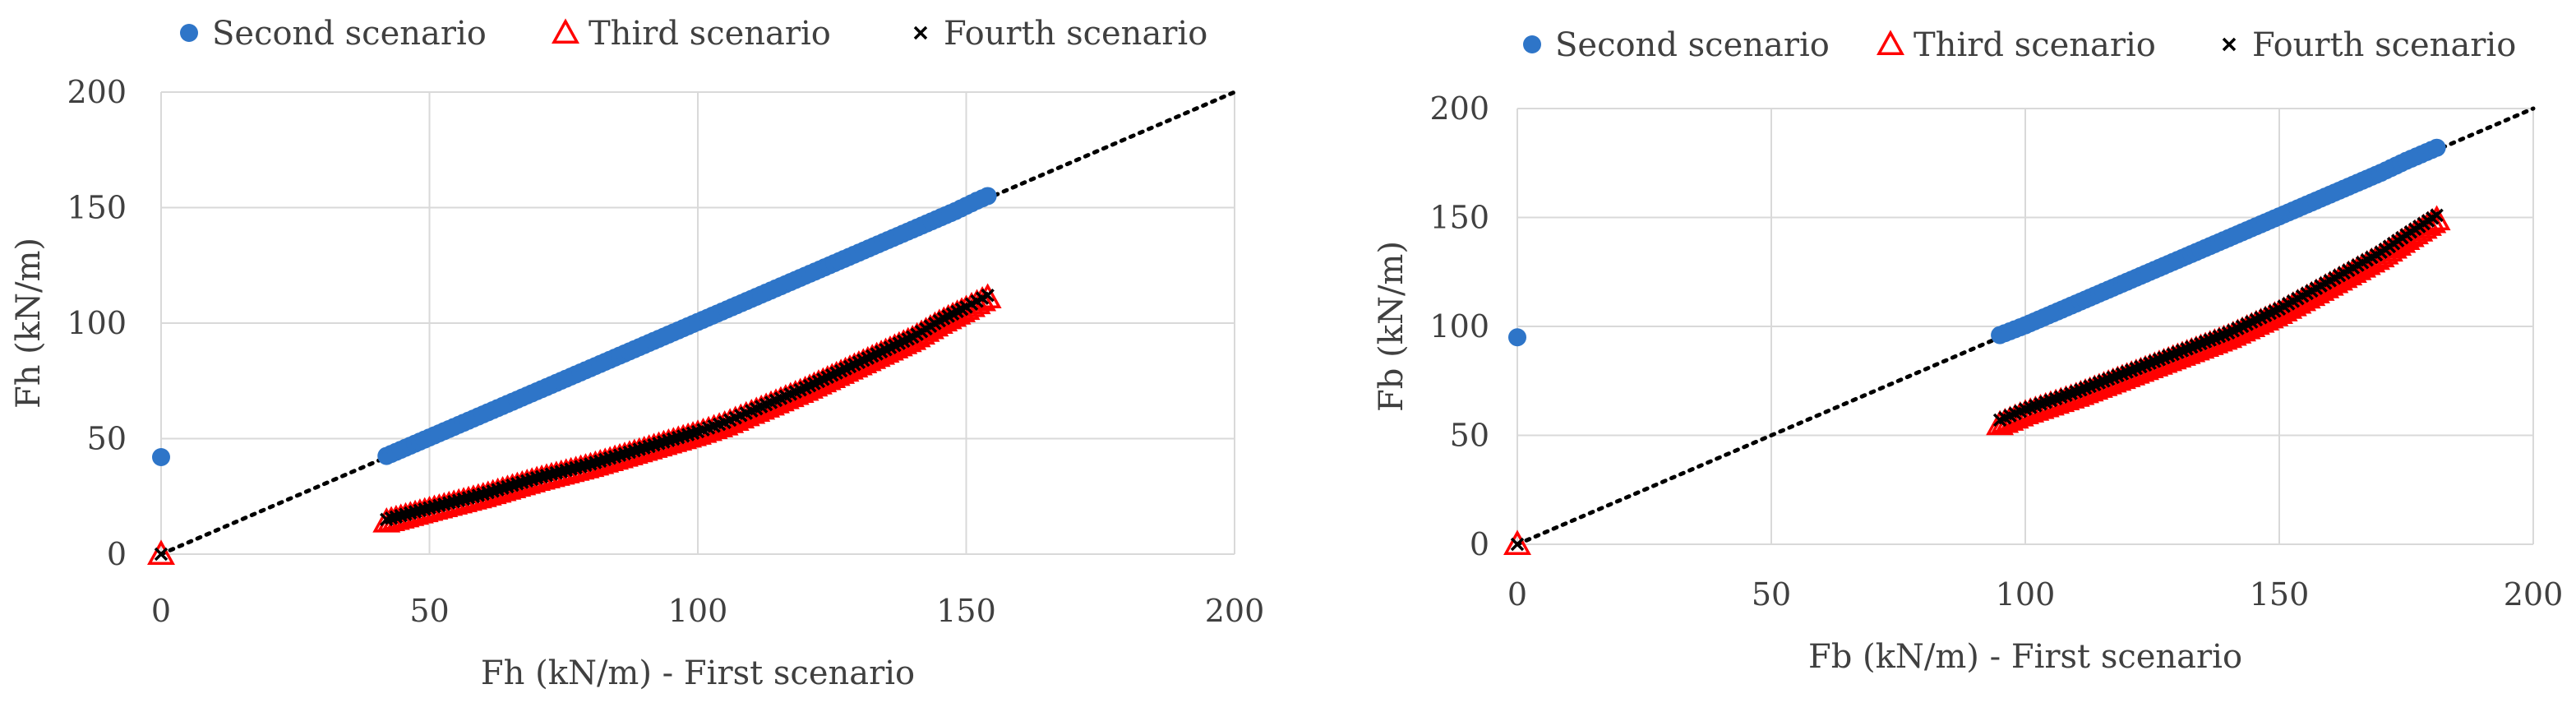 This screenshot has height=712, width=2576. I want to click on series-third-scenario, so click(574, 424).